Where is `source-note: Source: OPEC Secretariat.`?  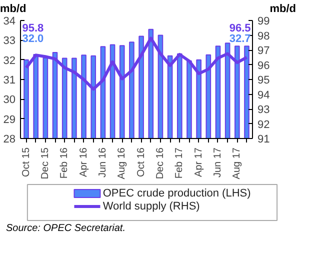 source-note: Source: OPEC Secretariat. is located at coordinates (66, 229).